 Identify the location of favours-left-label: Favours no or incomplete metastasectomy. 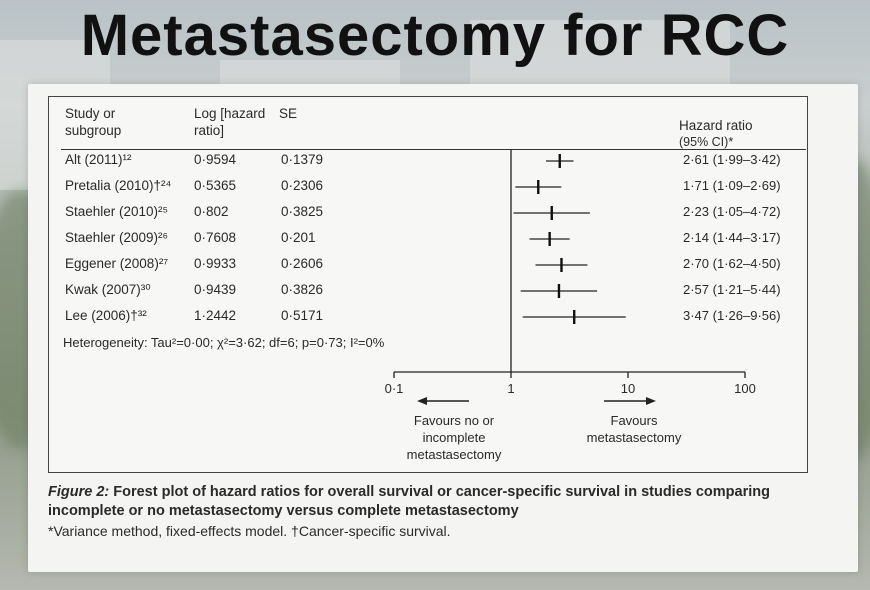
(454, 437).